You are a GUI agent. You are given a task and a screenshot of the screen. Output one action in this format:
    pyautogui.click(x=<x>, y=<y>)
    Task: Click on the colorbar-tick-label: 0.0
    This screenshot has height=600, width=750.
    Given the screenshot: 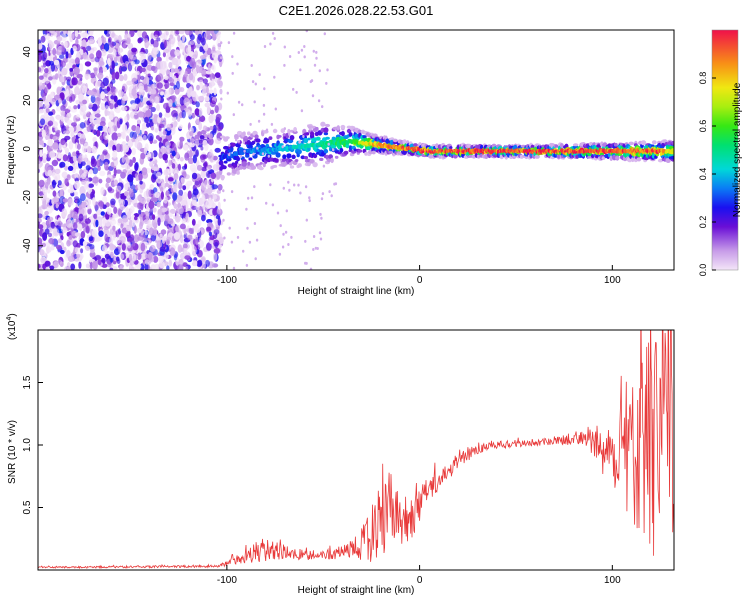 What is the action you would take?
    pyautogui.click(x=703, y=270)
    